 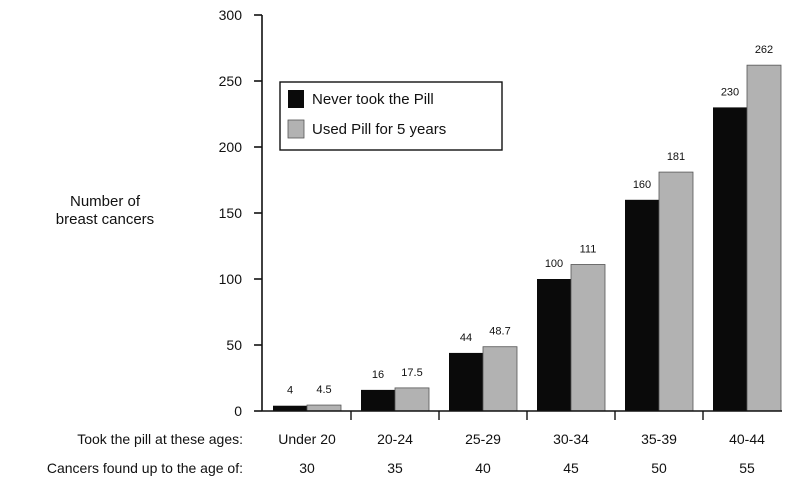 I want to click on data-label: 262, so click(x=764, y=50).